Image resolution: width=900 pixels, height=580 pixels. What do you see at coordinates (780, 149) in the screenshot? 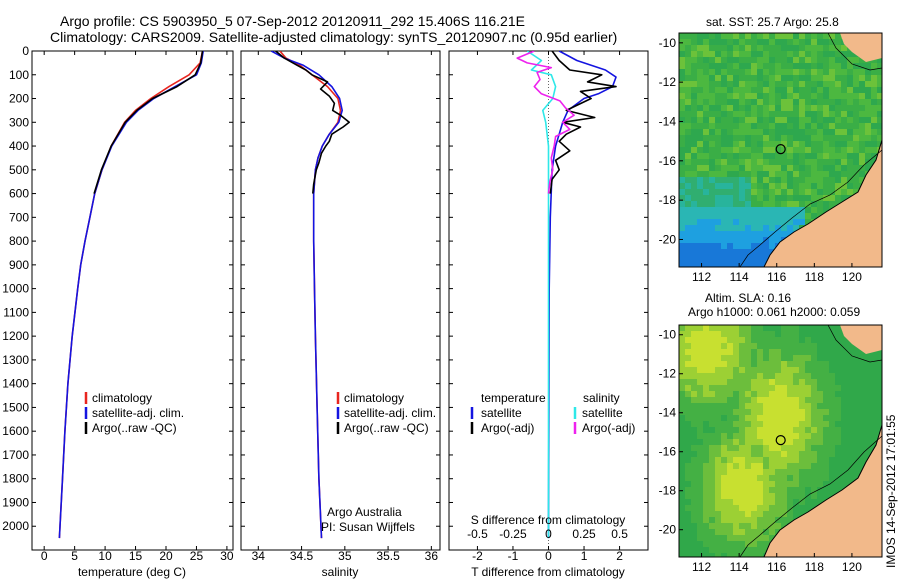
I see `argo-position-marker` at bounding box center [780, 149].